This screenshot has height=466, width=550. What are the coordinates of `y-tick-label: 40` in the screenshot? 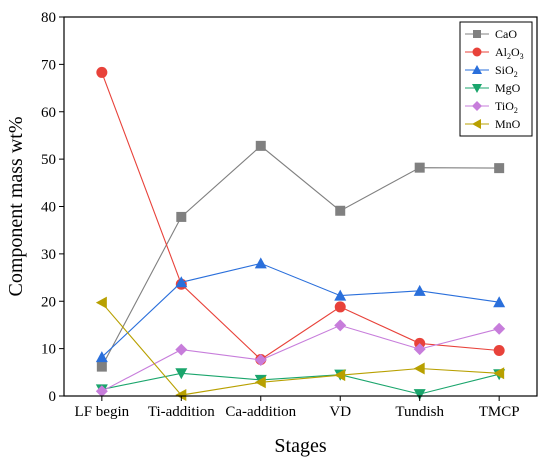 It's located at (48, 208).